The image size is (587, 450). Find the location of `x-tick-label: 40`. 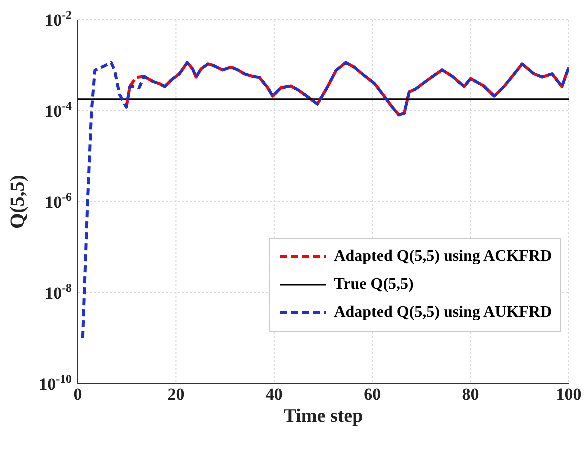

x-tick-label: 40 is located at coordinates (274, 394).